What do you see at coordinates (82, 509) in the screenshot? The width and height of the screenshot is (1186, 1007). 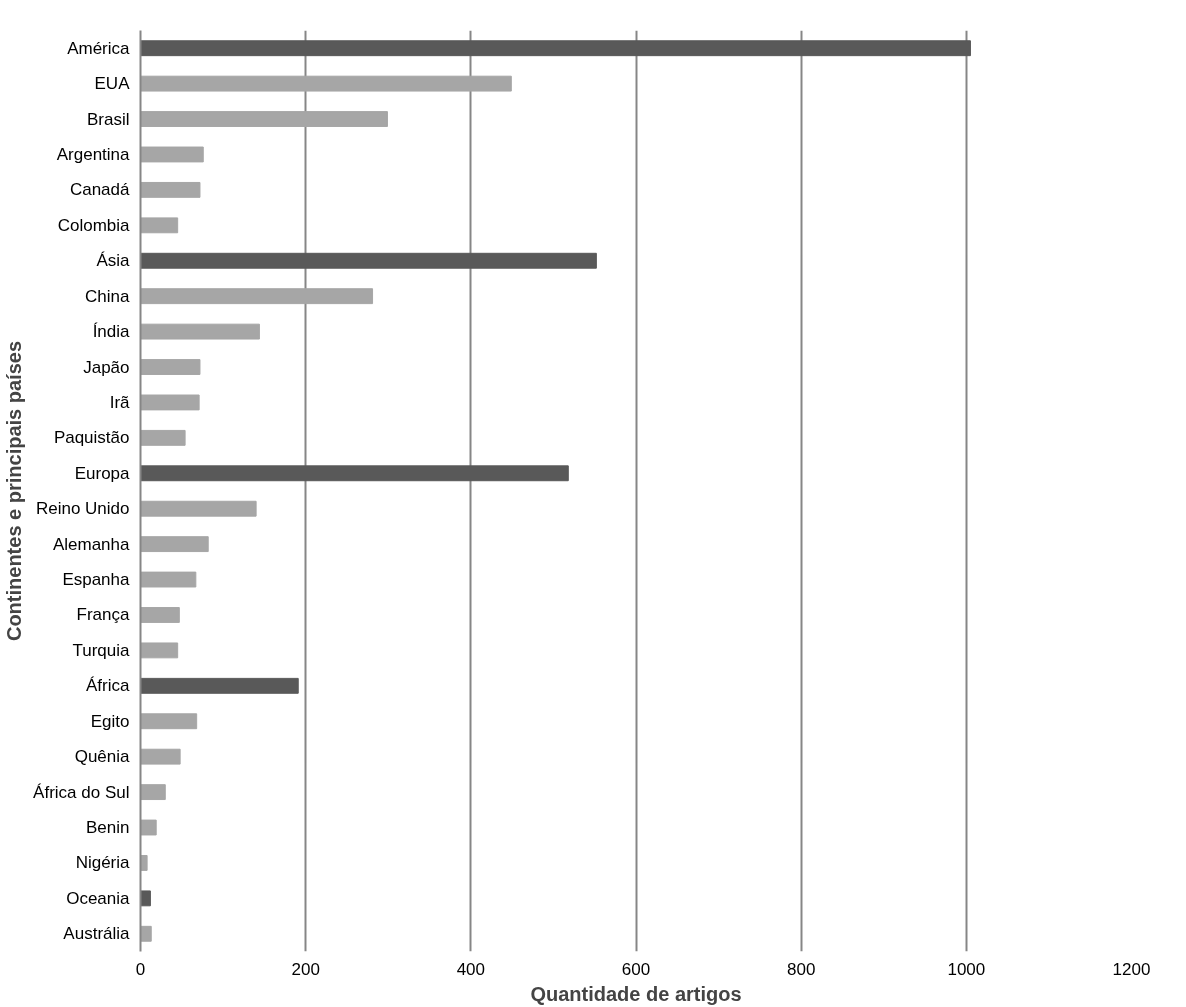 I see `y-tick-label: Reino Unido` at bounding box center [82, 509].